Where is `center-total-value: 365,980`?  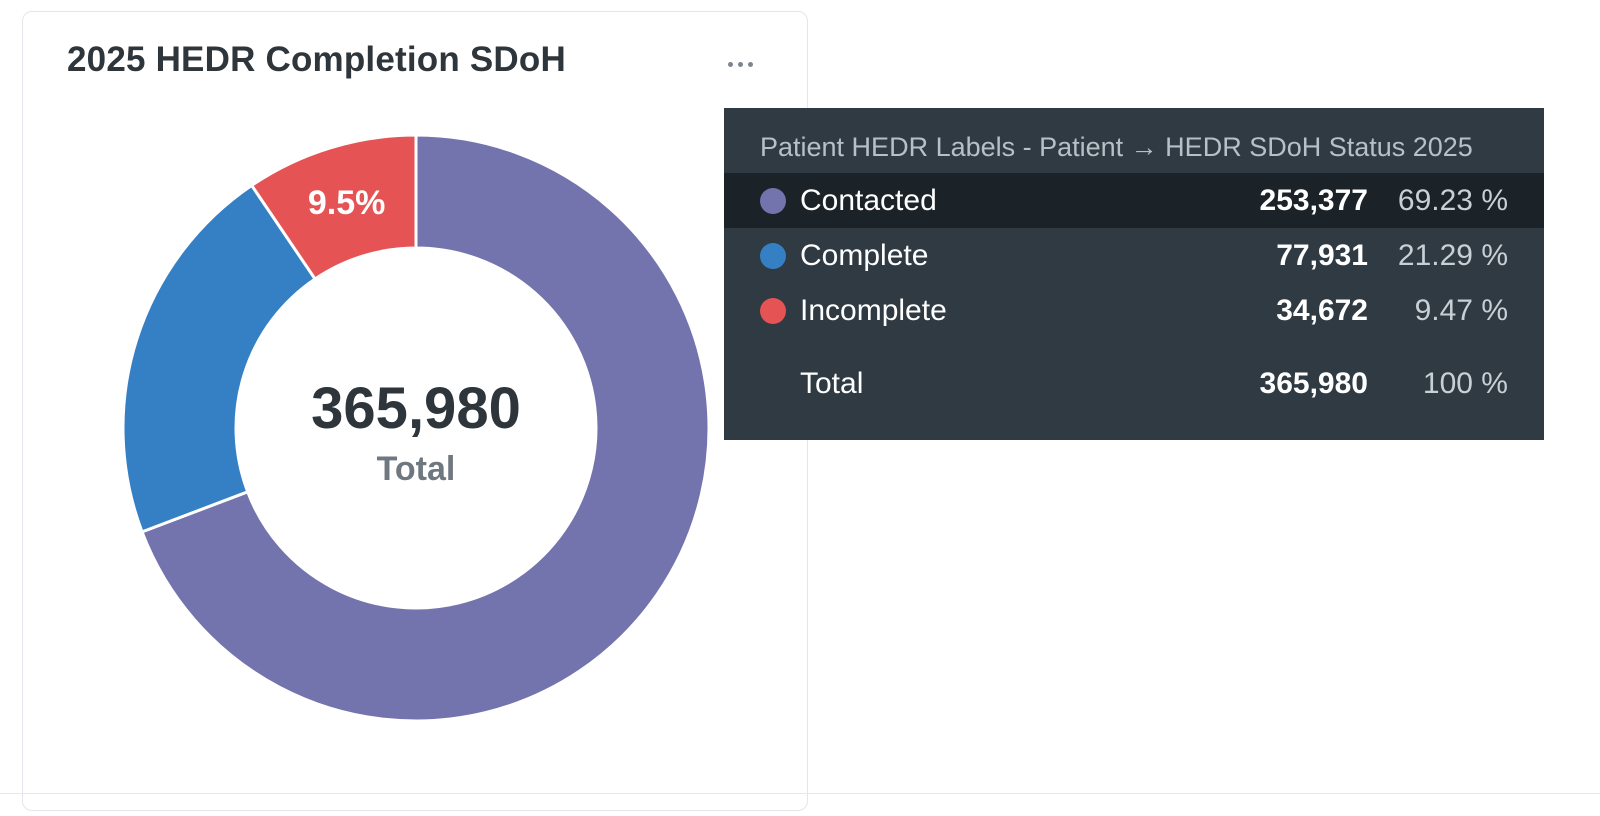 center-total-value: 365,980 is located at coordinates (416, 408).